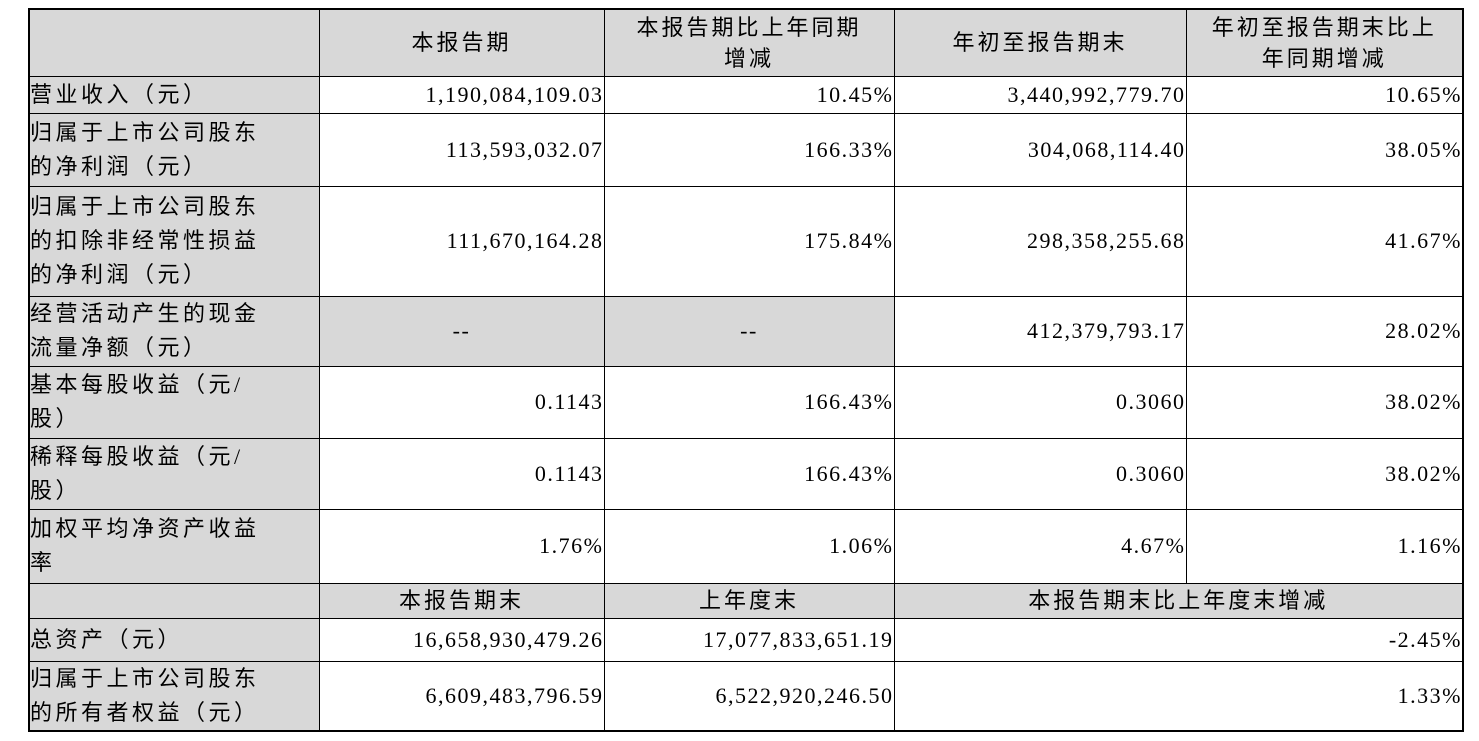 The height and width of the screenshot is (741, 1479). Describe the element at coordinates (174, 42) in the screenshot. I see `header-cell-empty` at that location.